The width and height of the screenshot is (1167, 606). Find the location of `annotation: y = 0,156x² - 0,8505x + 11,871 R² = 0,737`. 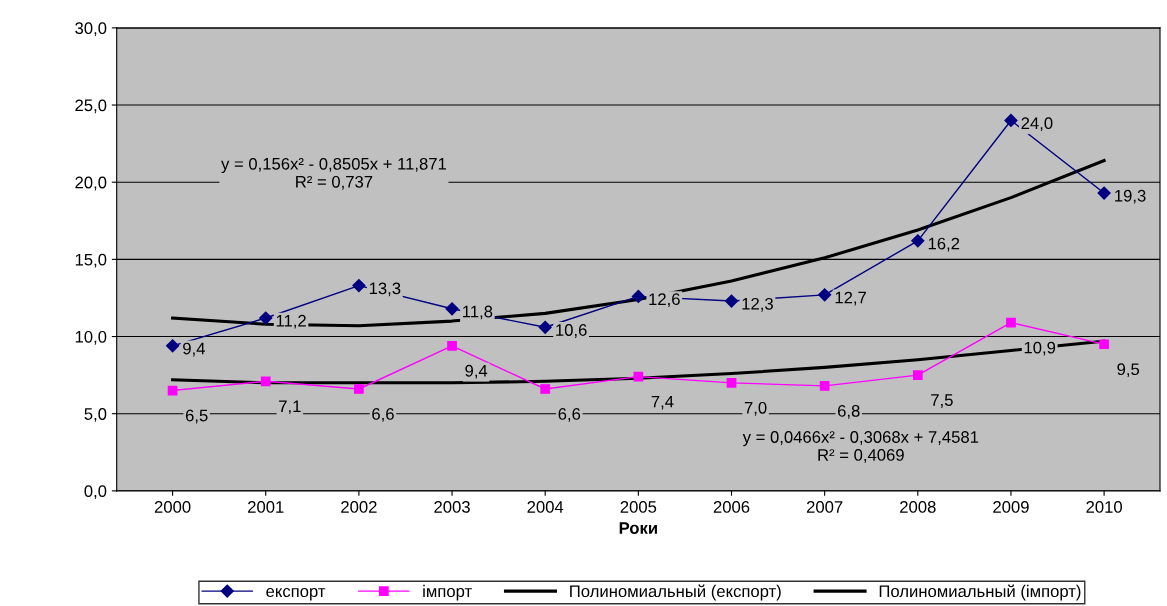

annotation: y = 0,156x² - 0,8505x + 11,871 R² = 0,737 is located at coordinates (333, 173).